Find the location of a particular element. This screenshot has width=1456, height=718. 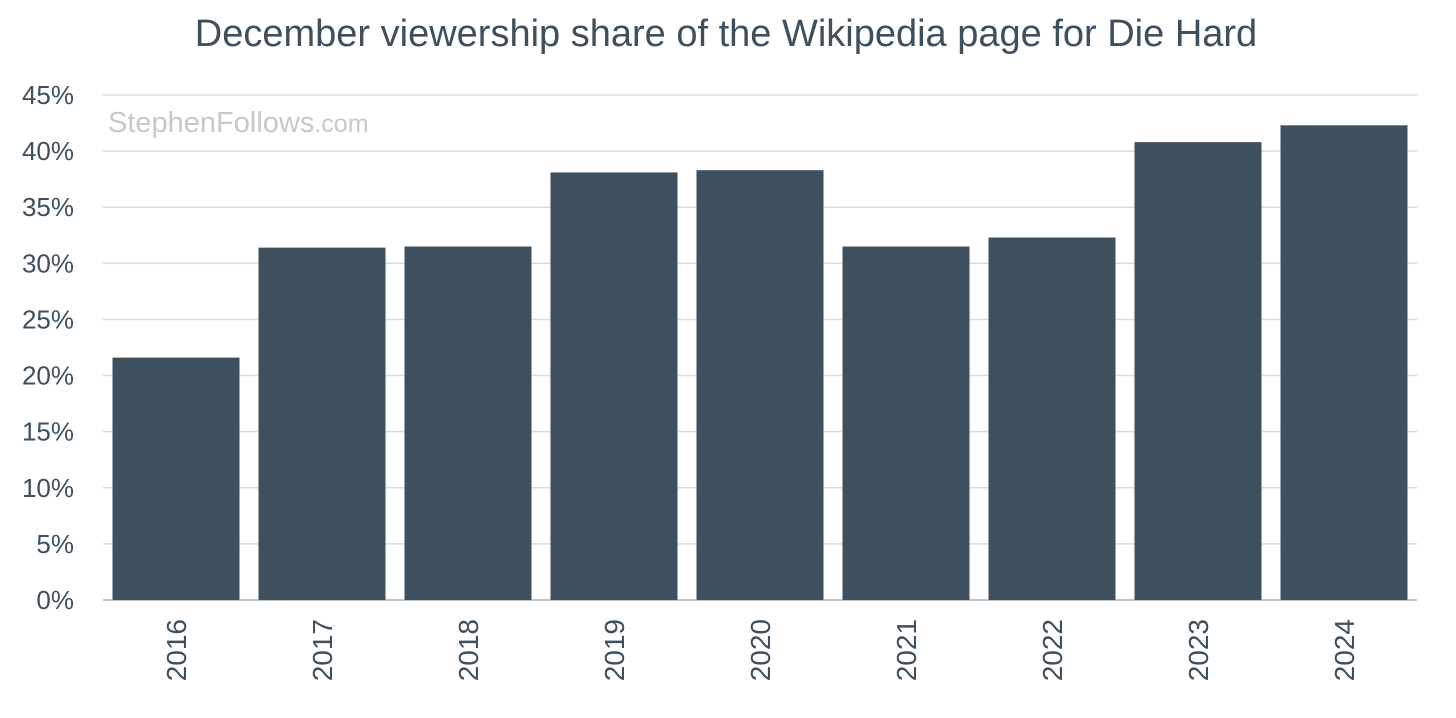

y-tick-label: 15% is located at coordinates (48, 432).